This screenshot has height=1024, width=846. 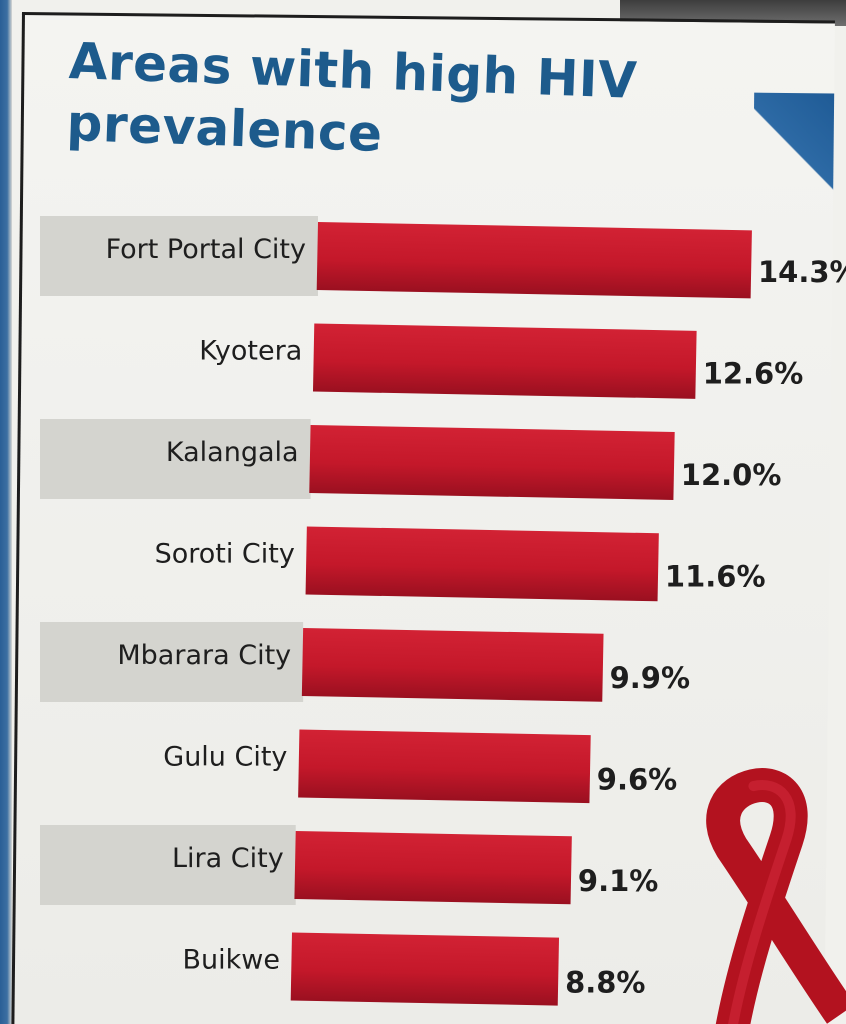 I want to click on value-label: 12.0%, so click(x=731, y=475).